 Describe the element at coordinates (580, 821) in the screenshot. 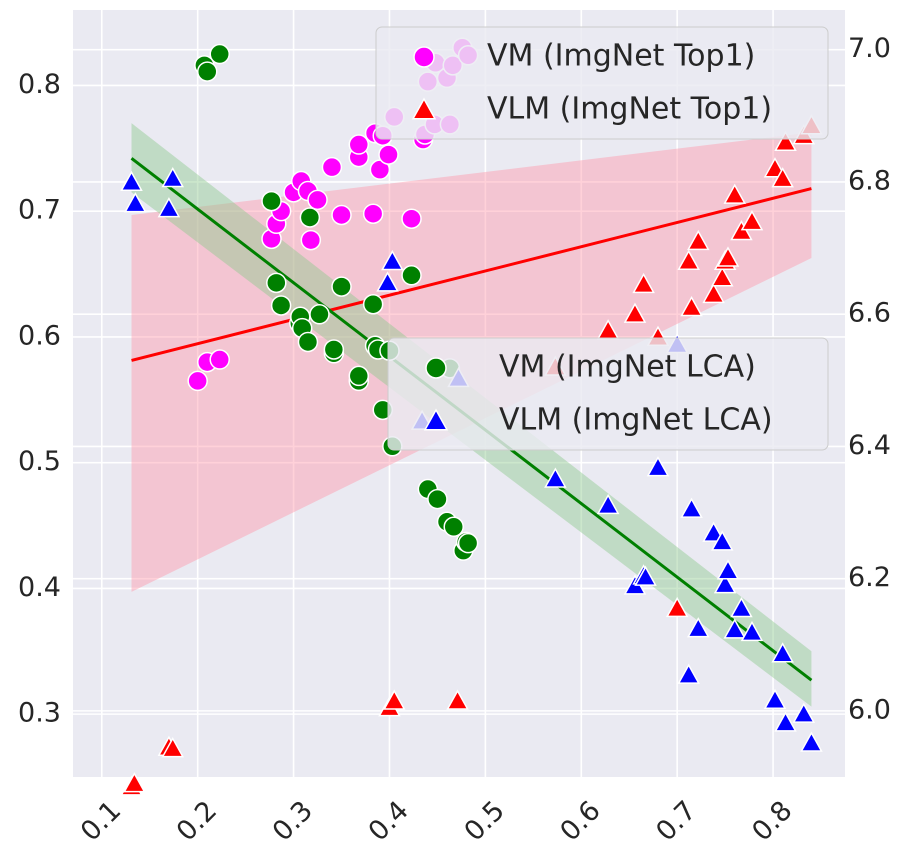

I see `x-tick-label: 0.6` at that location.